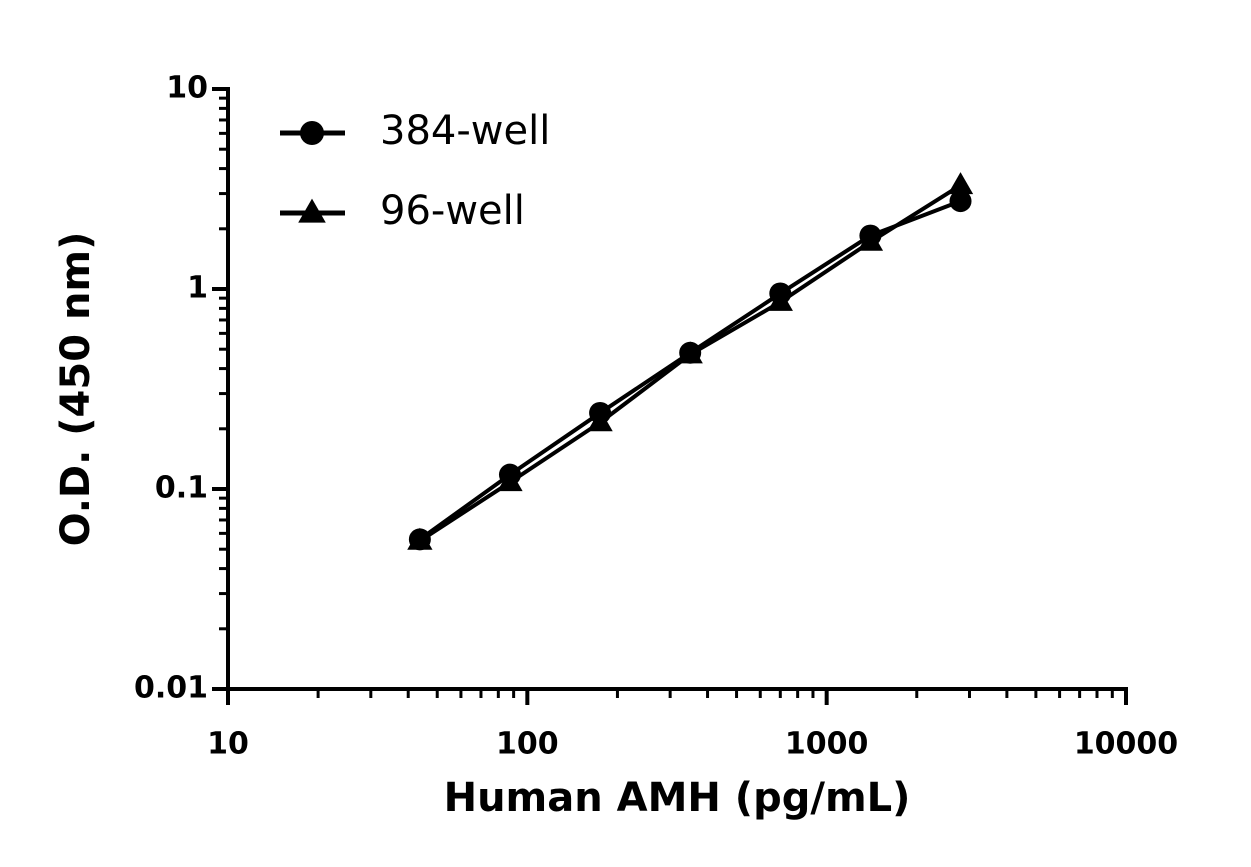  What do you see at coordinates (187, 88) in the screenshot?
I see `y-tick-label: 10` at bounding box center [187, 88].